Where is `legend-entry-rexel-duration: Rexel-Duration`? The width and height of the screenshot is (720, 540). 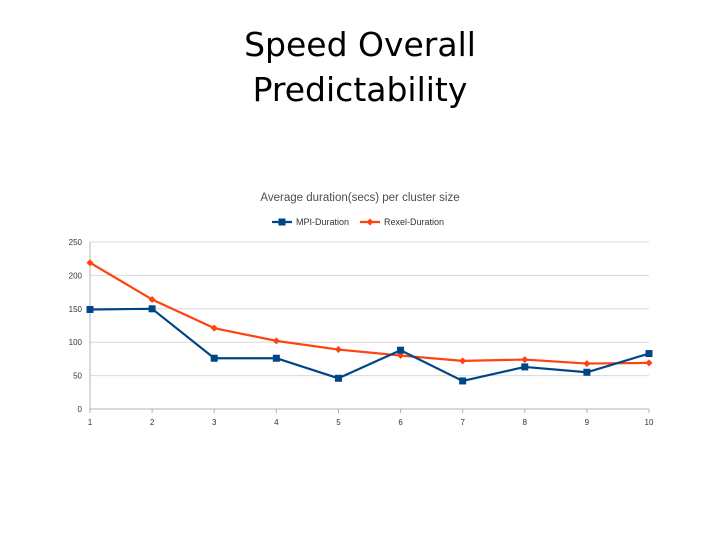 legend-entry-rexel-duration: Rexel-Duration is located at coordinates (402, 222).